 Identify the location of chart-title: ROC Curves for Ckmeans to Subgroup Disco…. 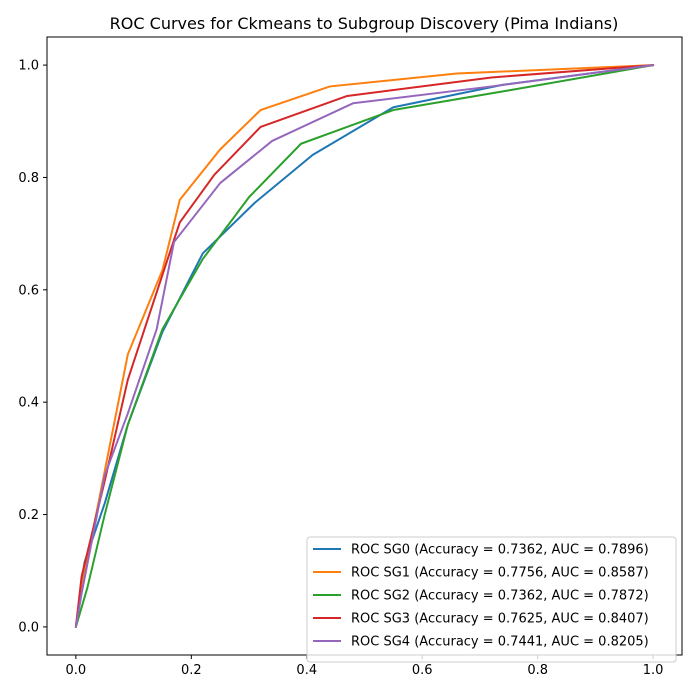
(364, 23).